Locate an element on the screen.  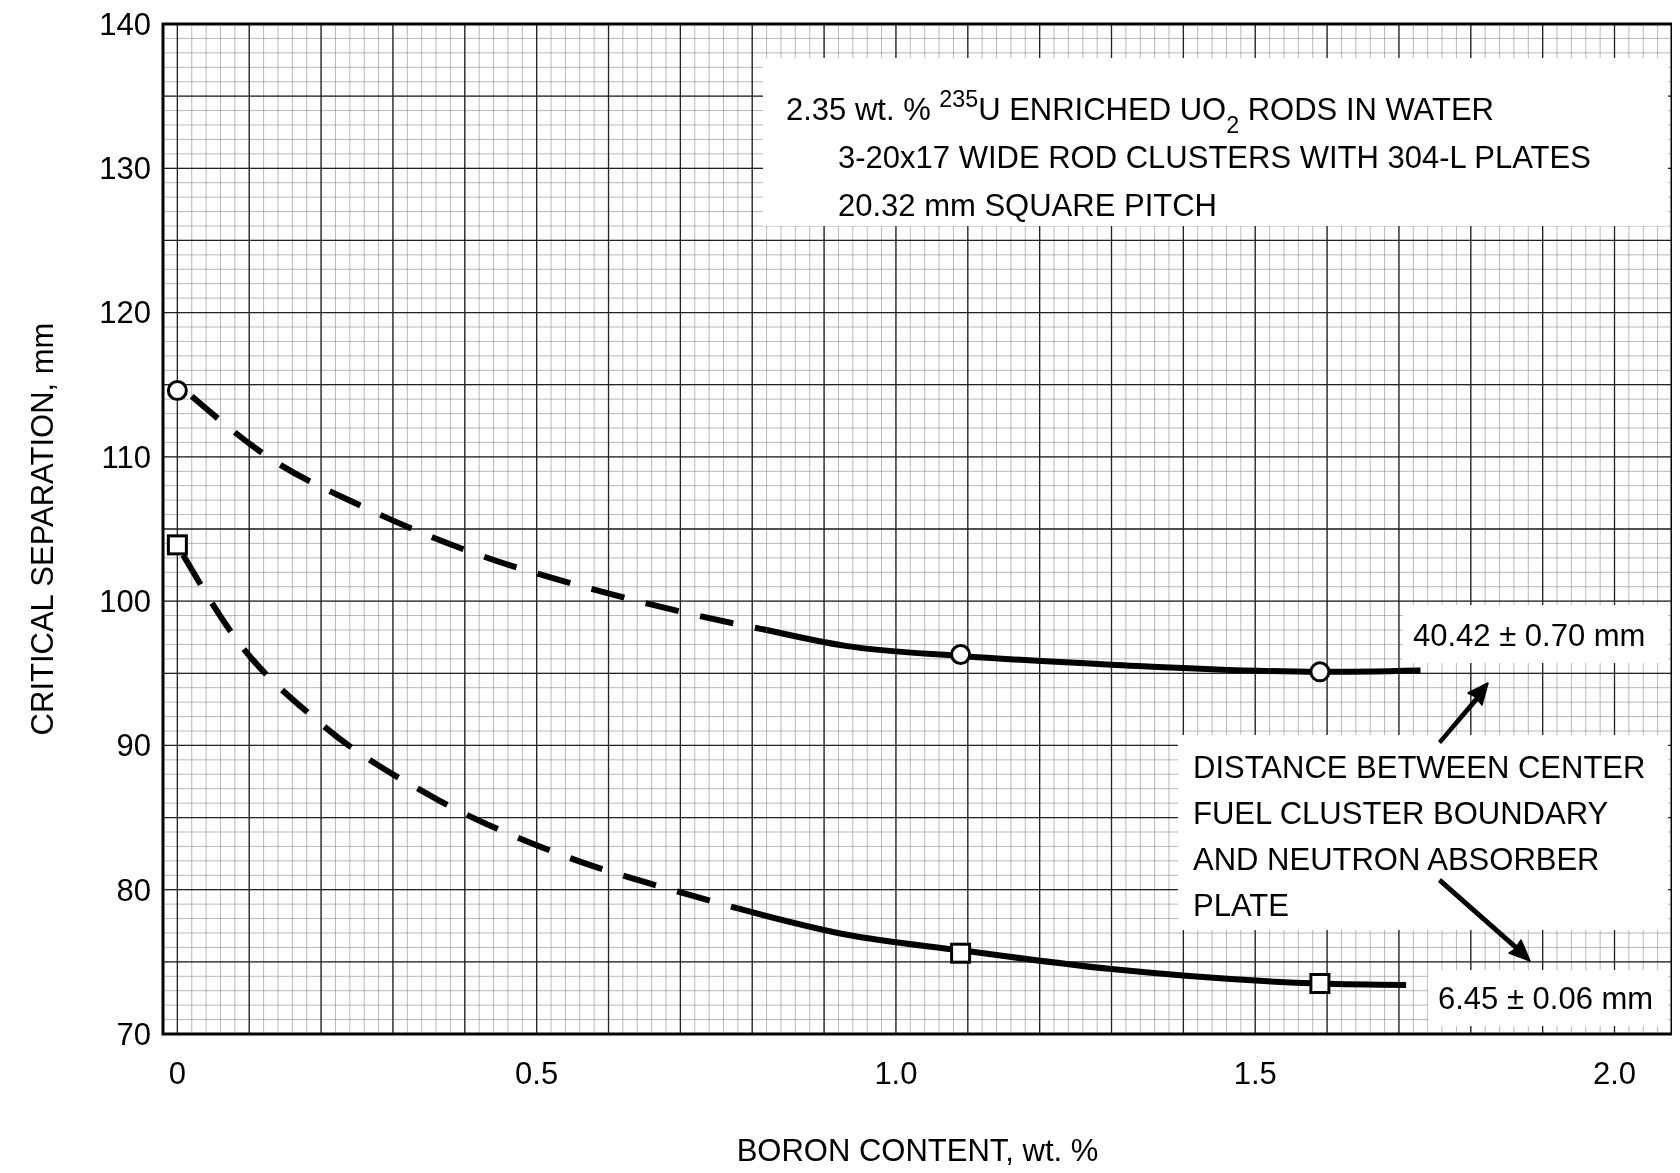
y-tick-label: 110 is located at coordinates (126, 457).